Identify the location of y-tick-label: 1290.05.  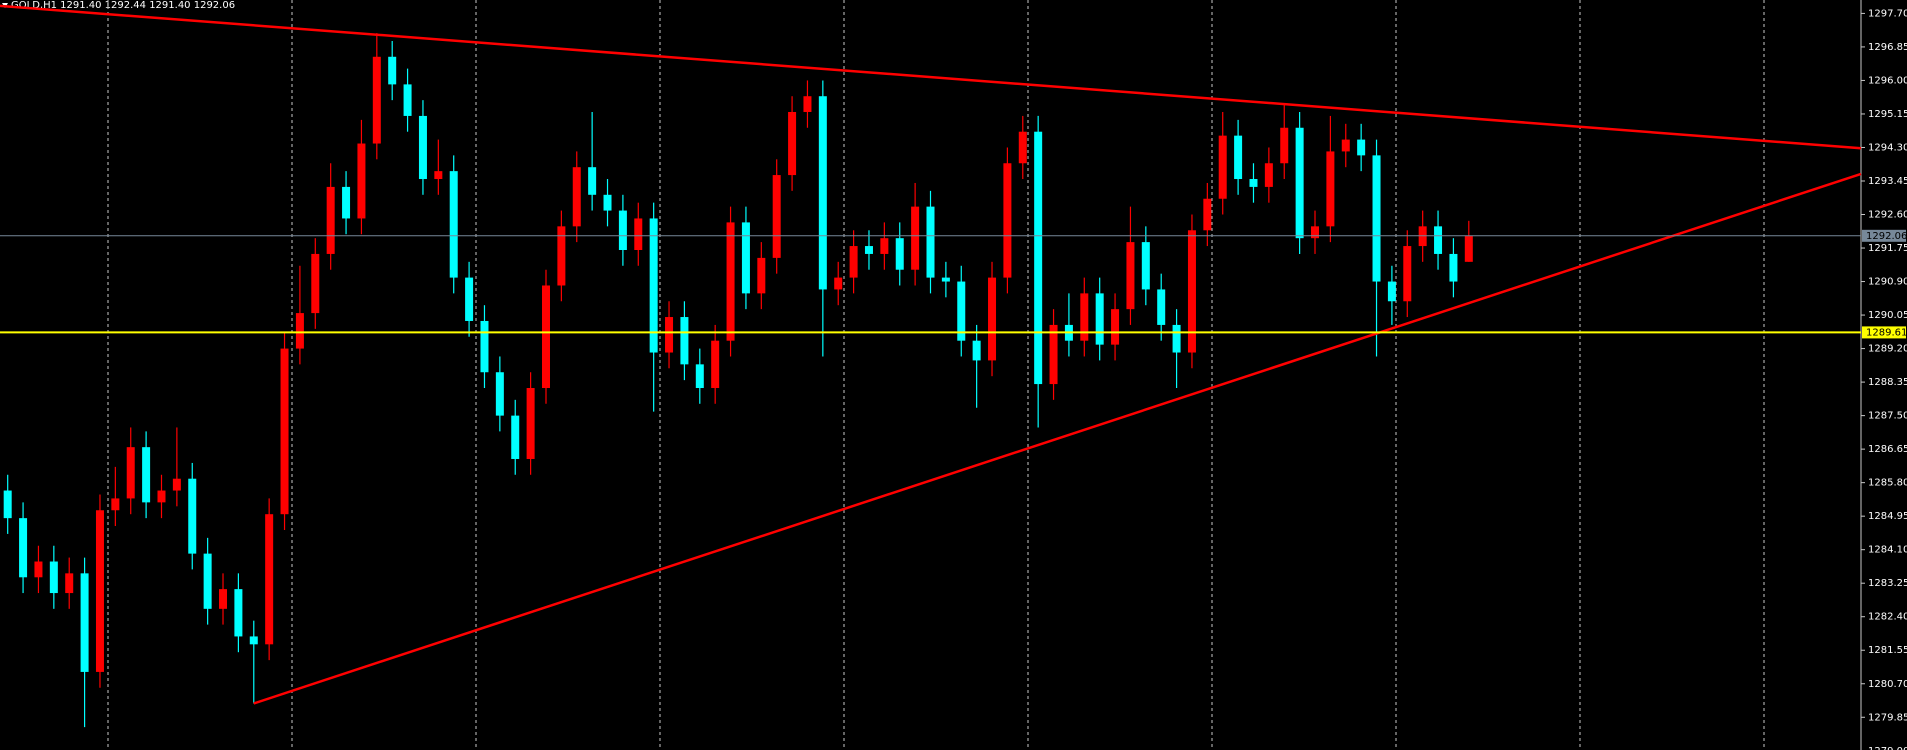
(1887, 315).